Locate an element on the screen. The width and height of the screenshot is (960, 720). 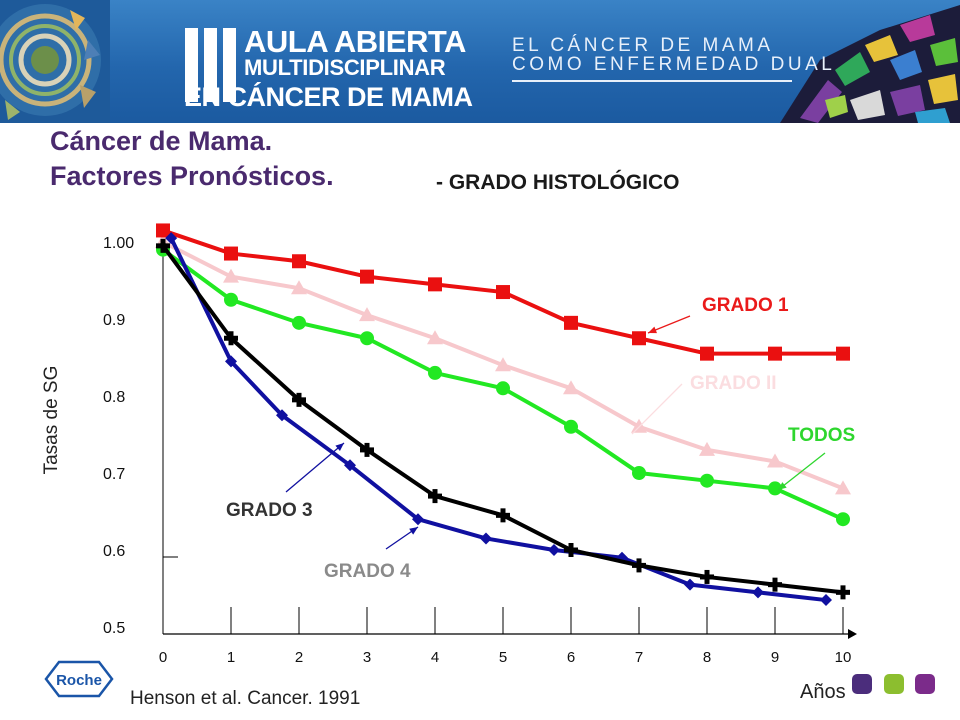
roman-numeral-icon is located at coordinates (210, 65).